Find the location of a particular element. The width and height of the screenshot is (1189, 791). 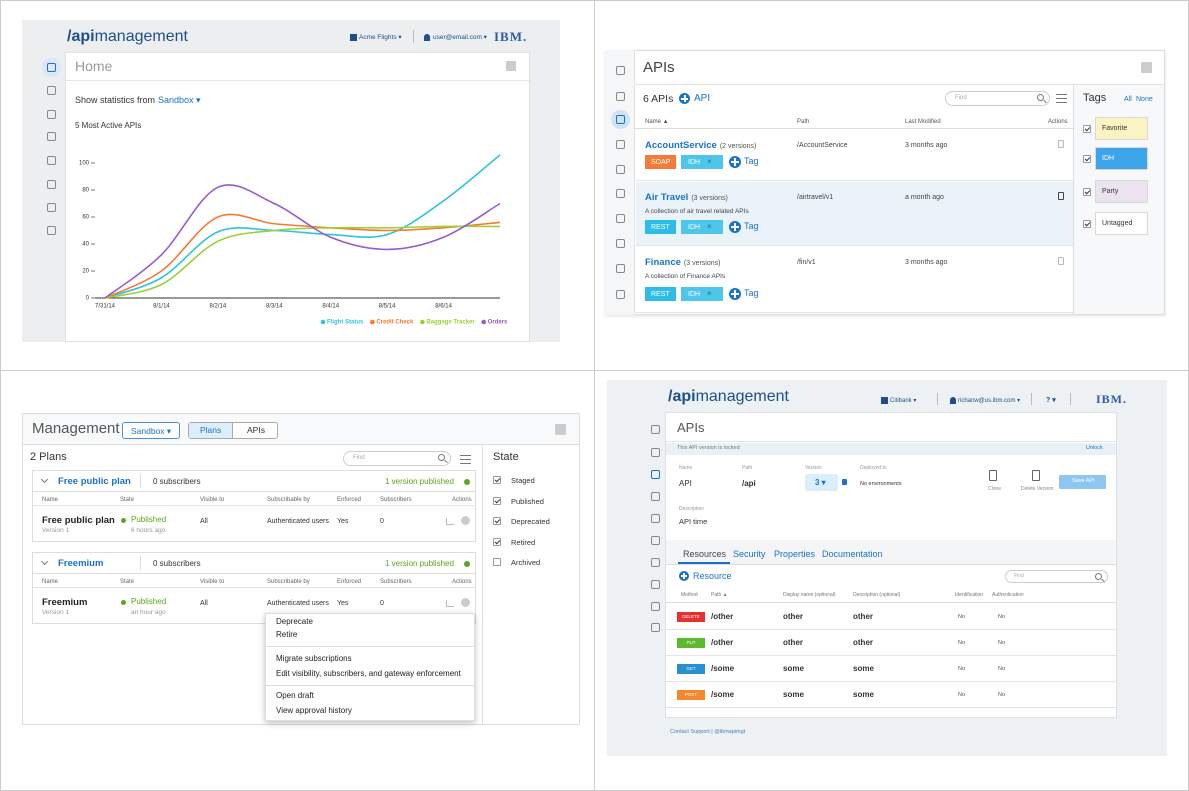

plan-name: Free public plan is located at coordinates (94, 481).